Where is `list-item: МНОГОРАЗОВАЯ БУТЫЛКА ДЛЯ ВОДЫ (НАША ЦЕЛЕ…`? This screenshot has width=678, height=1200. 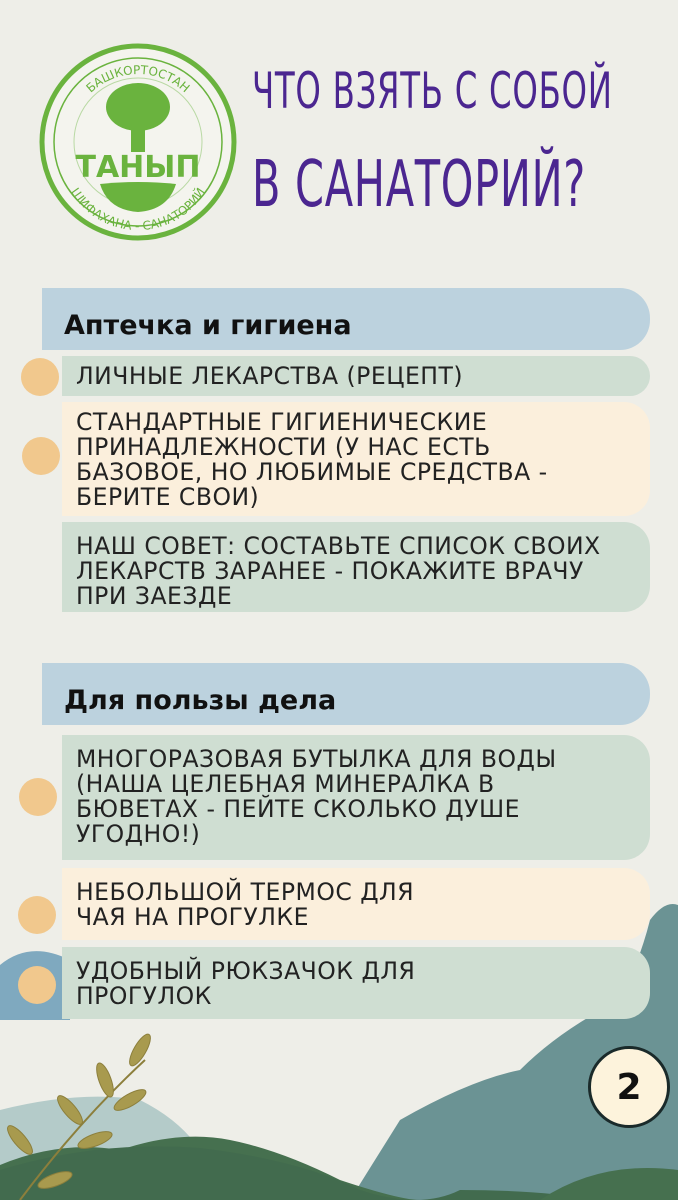
list-item: МНОГОРАЗОВАЯ БУТЫЛКА ДЛЯ ВОДЫ (НАША ЦЕЛЕ… is located at coordinates (356, 797).